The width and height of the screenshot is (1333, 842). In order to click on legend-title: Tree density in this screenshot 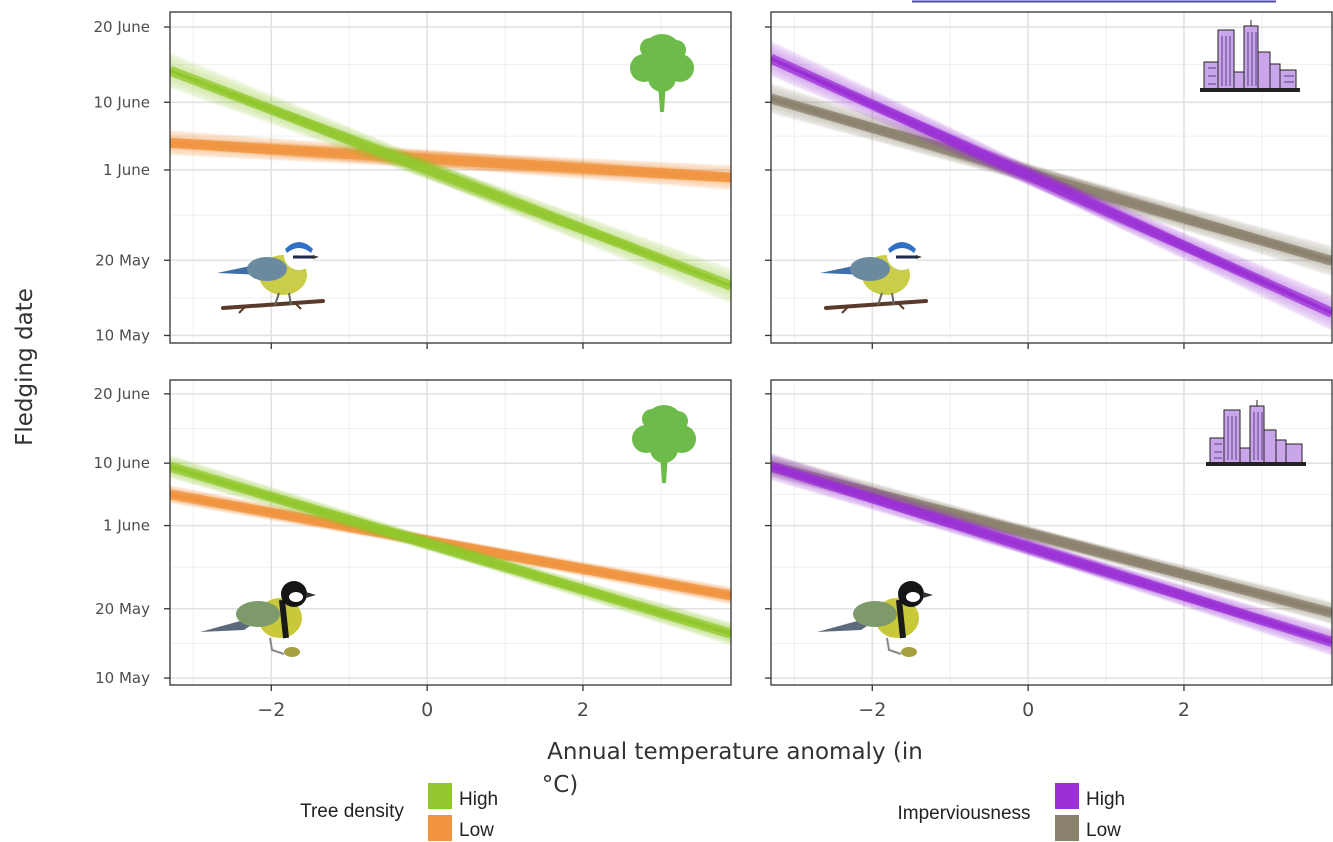, I will do `click(352, 811)`.